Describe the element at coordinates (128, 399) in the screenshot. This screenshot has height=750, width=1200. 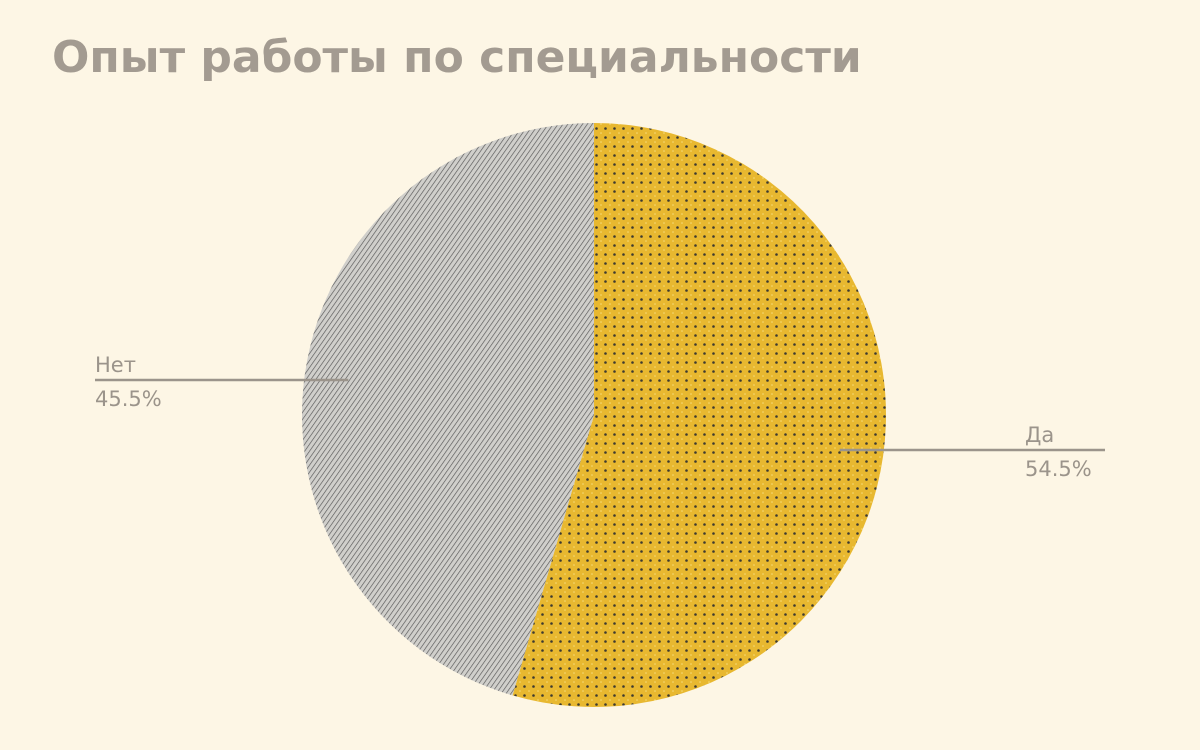
I see `slice-value-label: 45.5%` at that location.